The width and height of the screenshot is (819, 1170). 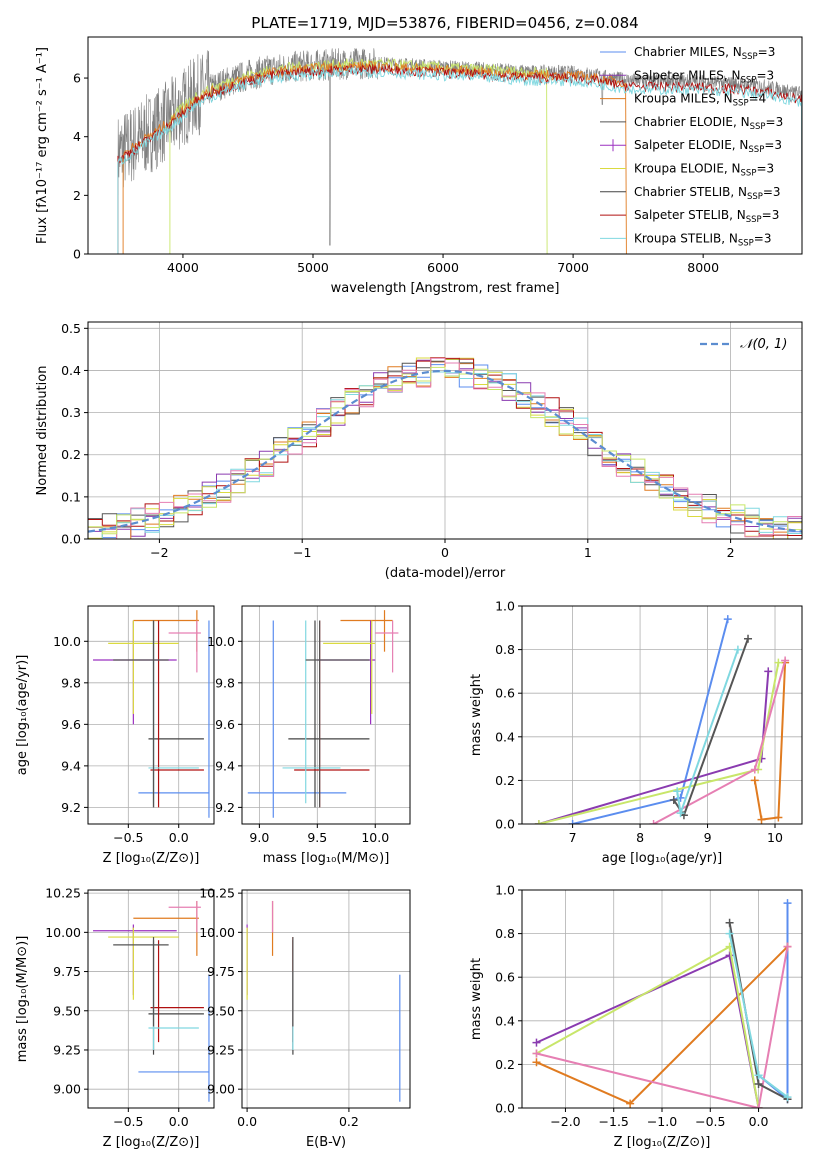 I want to click on legend-label: Kroupa ELODIE, NSSP=3, so click(x=704, y=170).